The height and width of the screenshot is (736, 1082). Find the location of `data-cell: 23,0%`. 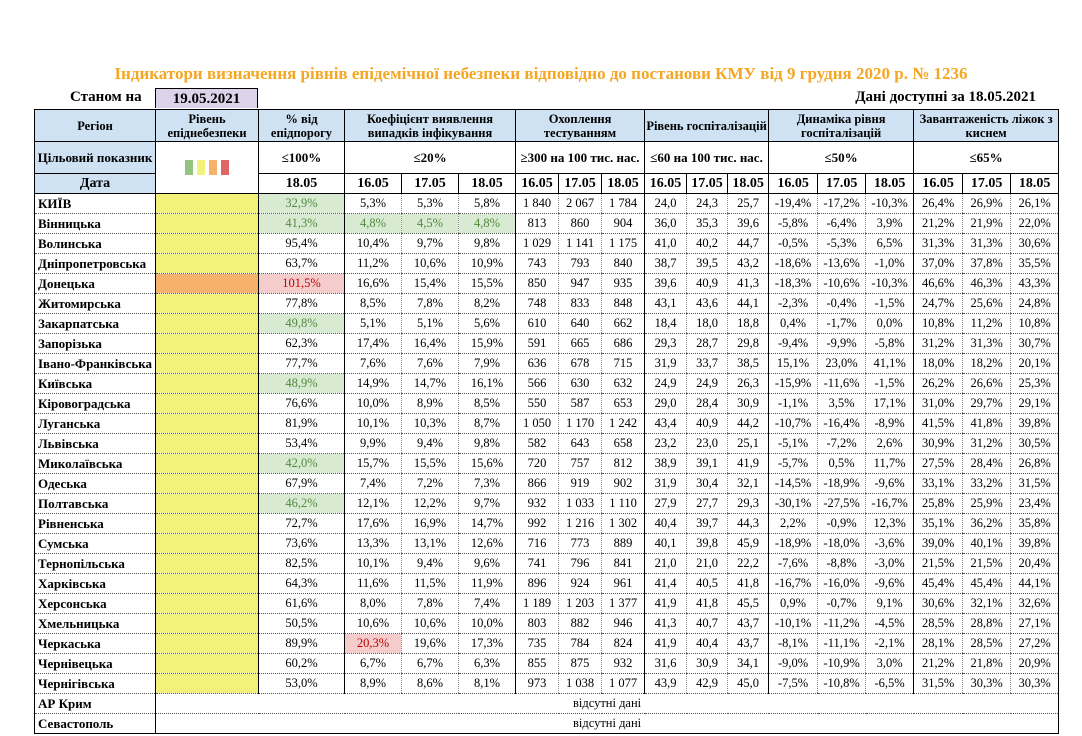

data-cell: 23,0% is located at coordinates (841, 363).